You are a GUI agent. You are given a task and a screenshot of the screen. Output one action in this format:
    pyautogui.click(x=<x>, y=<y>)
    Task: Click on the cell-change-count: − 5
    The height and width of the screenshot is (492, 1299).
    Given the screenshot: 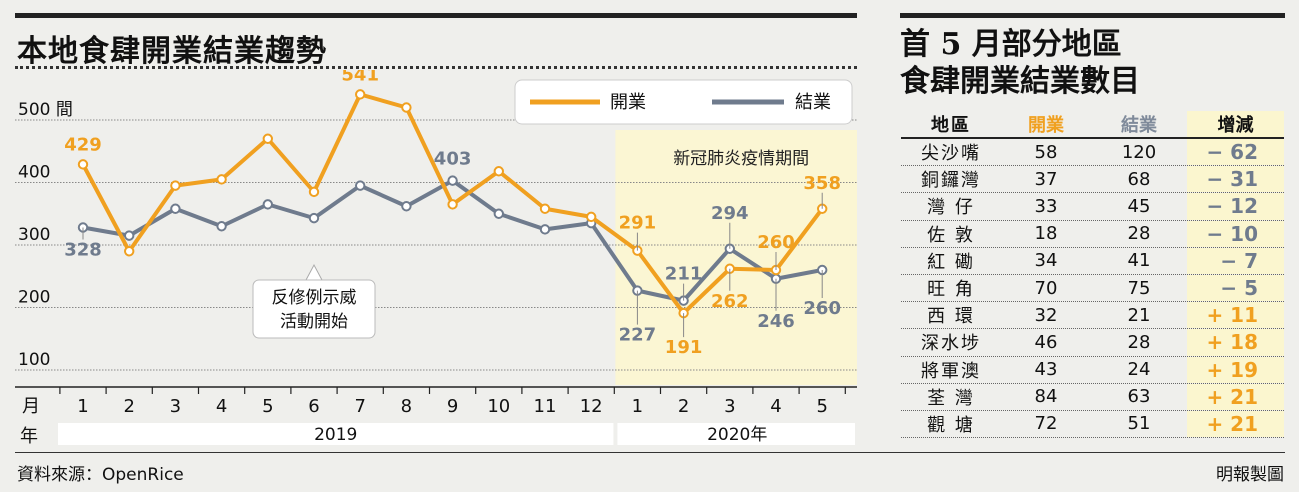 What is the action you would take?
    pyautogui.click(x=1235, y=288)
    